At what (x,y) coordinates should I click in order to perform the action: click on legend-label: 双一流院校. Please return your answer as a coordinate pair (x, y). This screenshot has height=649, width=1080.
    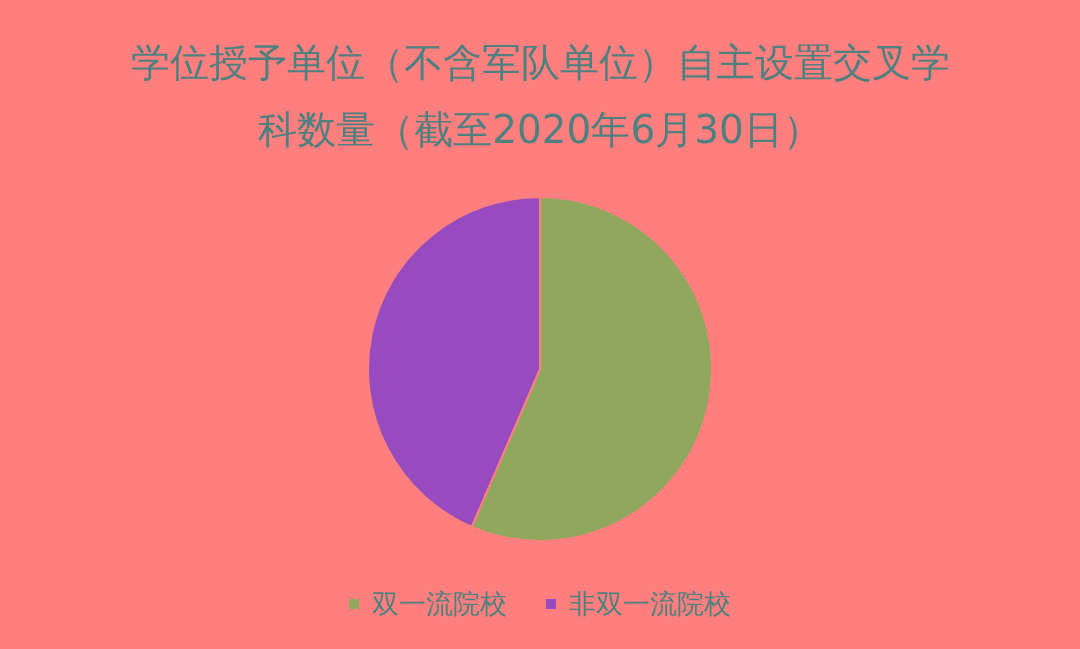
    Looking at the image, I should click on (439, 604).